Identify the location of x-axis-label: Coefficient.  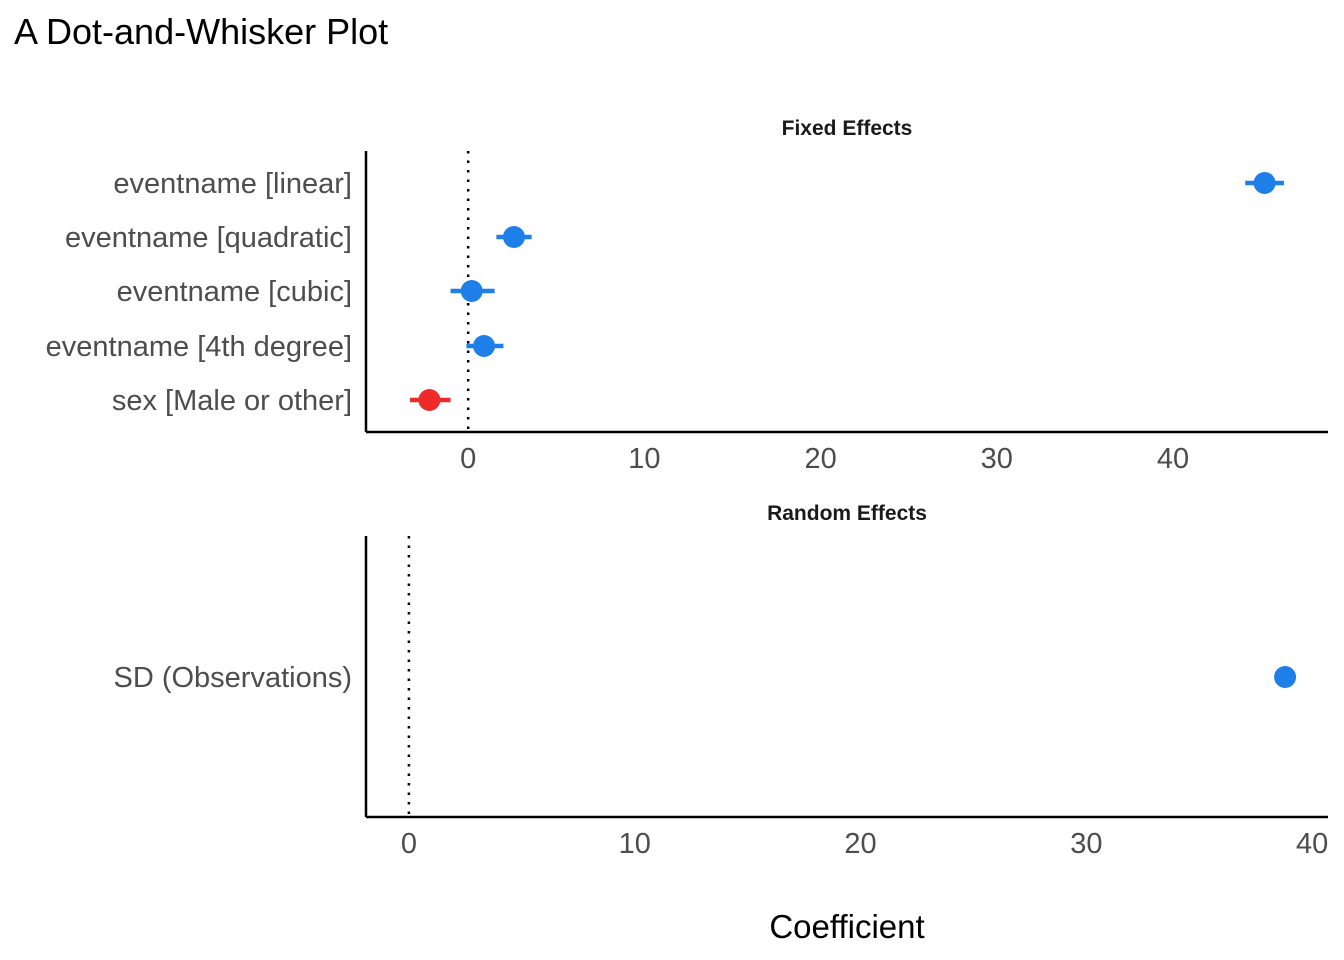
(846, 926).